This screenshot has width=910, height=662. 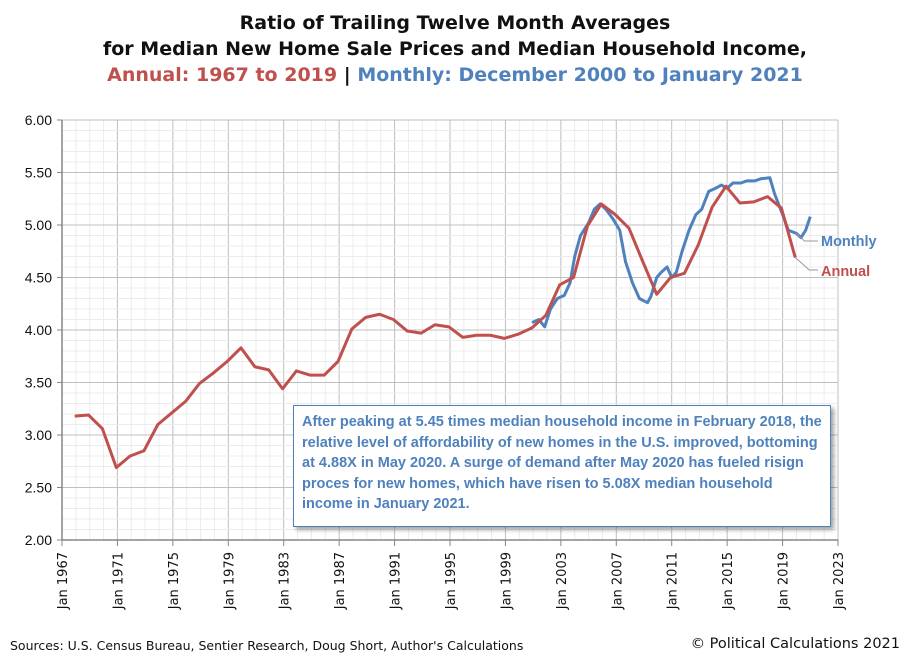 What do you see at coordinates (38, 435) in the screenshot?
I see `y-tick-label: 3.00` at bounding box center [38, 435].